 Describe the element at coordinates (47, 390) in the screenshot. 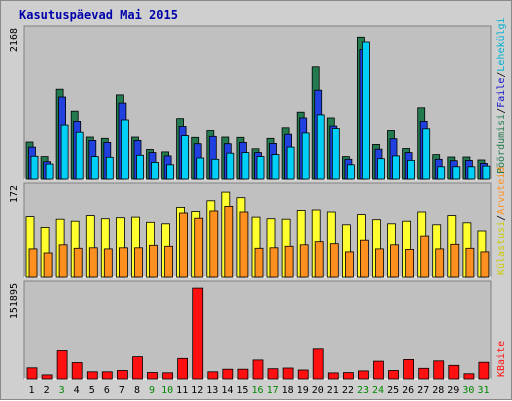

I see `x-tick-label: 2` at that location.